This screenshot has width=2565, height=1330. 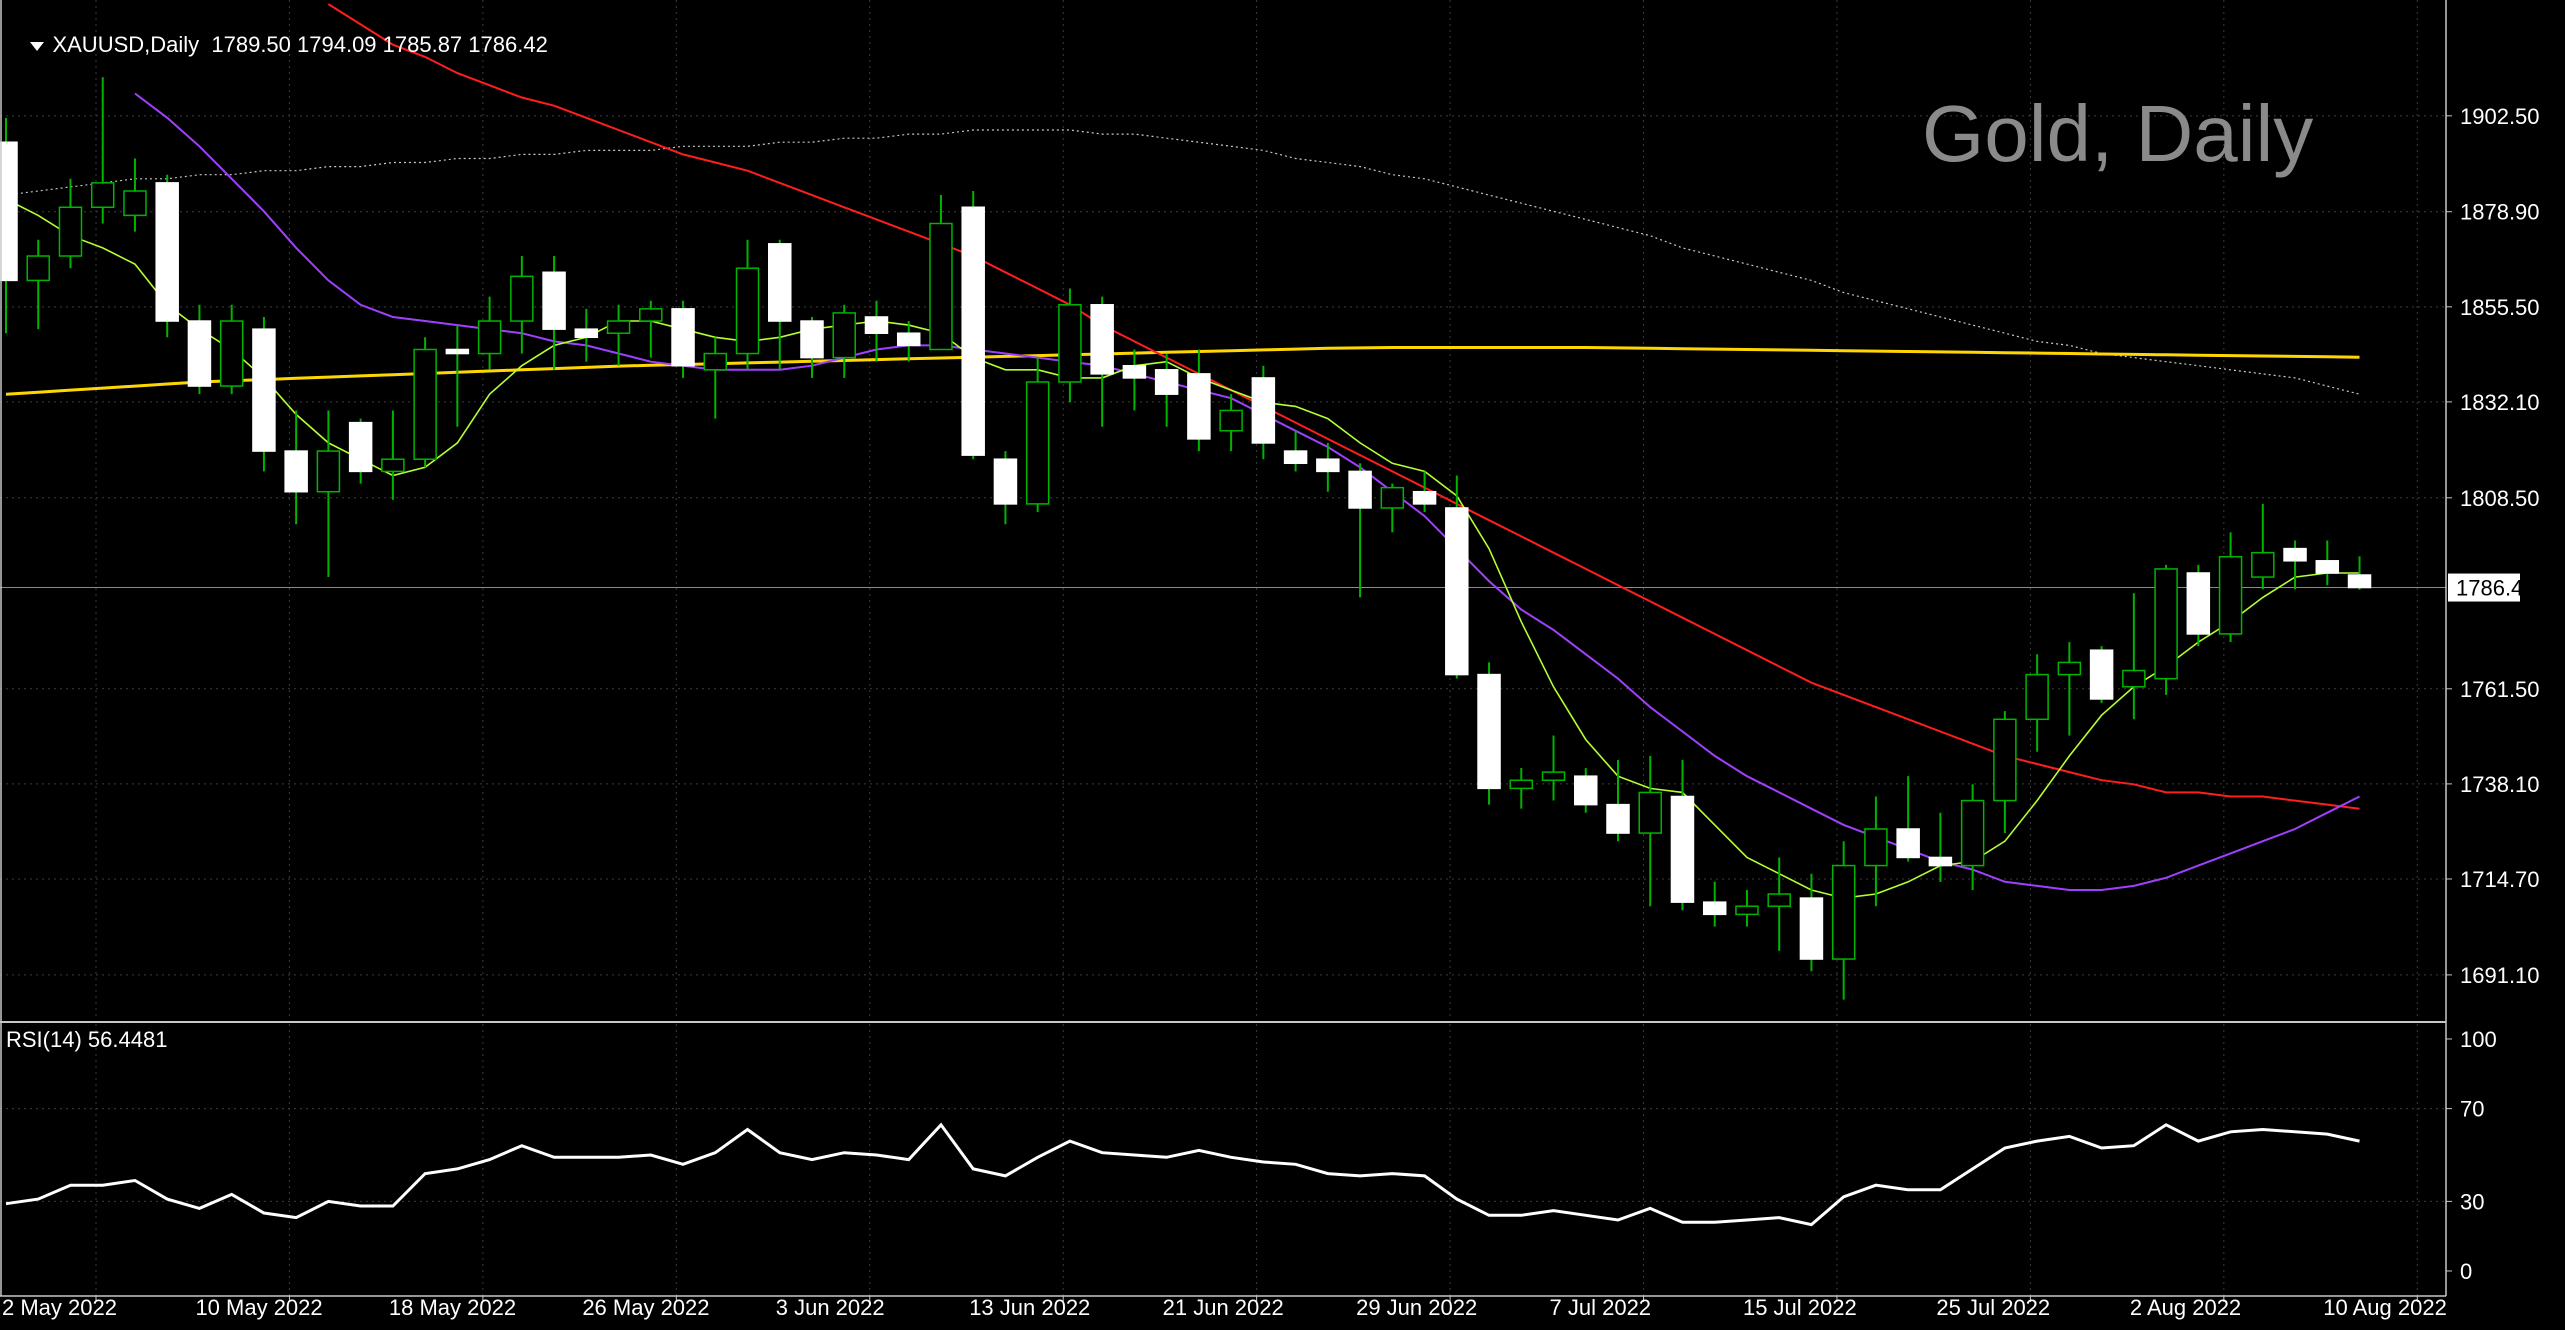 What do you see at coordinates (830, 1307) in the screenshot?
I see `time-tick-label: 3 Jun 2022` at bounding box center [830, 1307].